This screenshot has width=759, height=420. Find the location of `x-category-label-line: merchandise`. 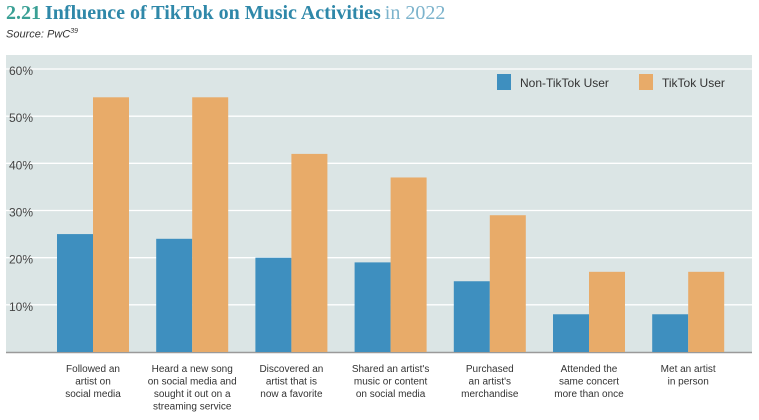

x-category-label-line: merchandise is located at coordinates (490, 394).